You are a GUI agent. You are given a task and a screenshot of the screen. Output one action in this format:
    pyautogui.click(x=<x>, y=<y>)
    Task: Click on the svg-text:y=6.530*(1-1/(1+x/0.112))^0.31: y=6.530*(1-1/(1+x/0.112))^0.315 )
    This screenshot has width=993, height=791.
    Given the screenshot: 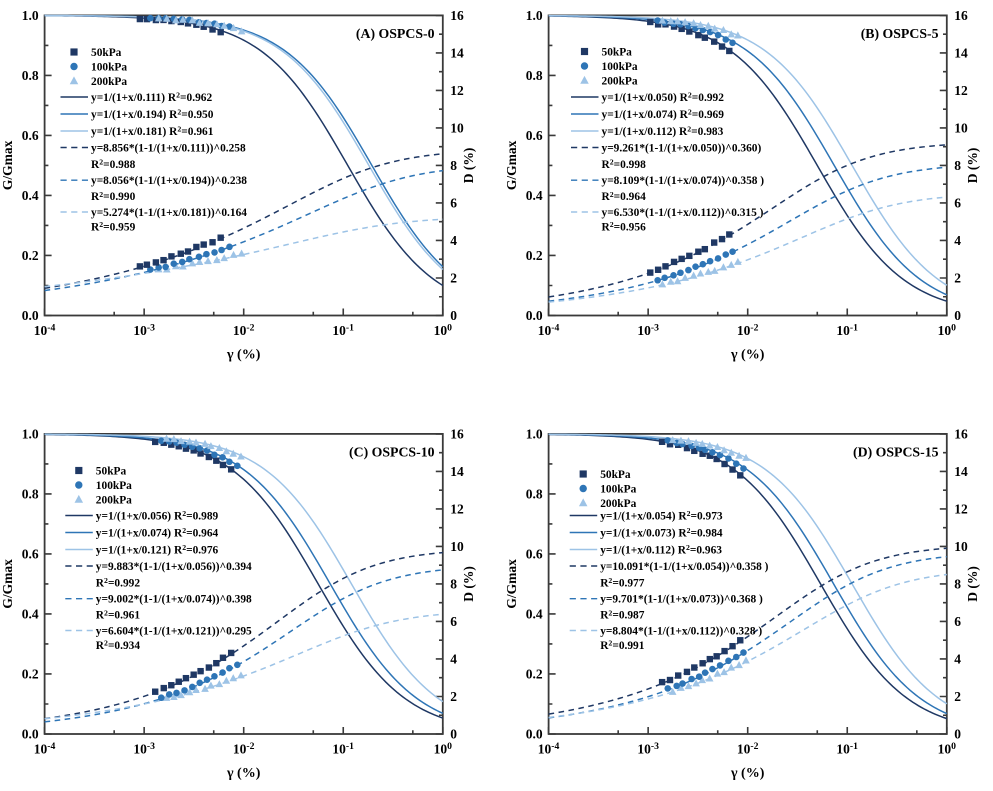 What is the action you would take?
    pyautogui.click(x=683, y=213)
    